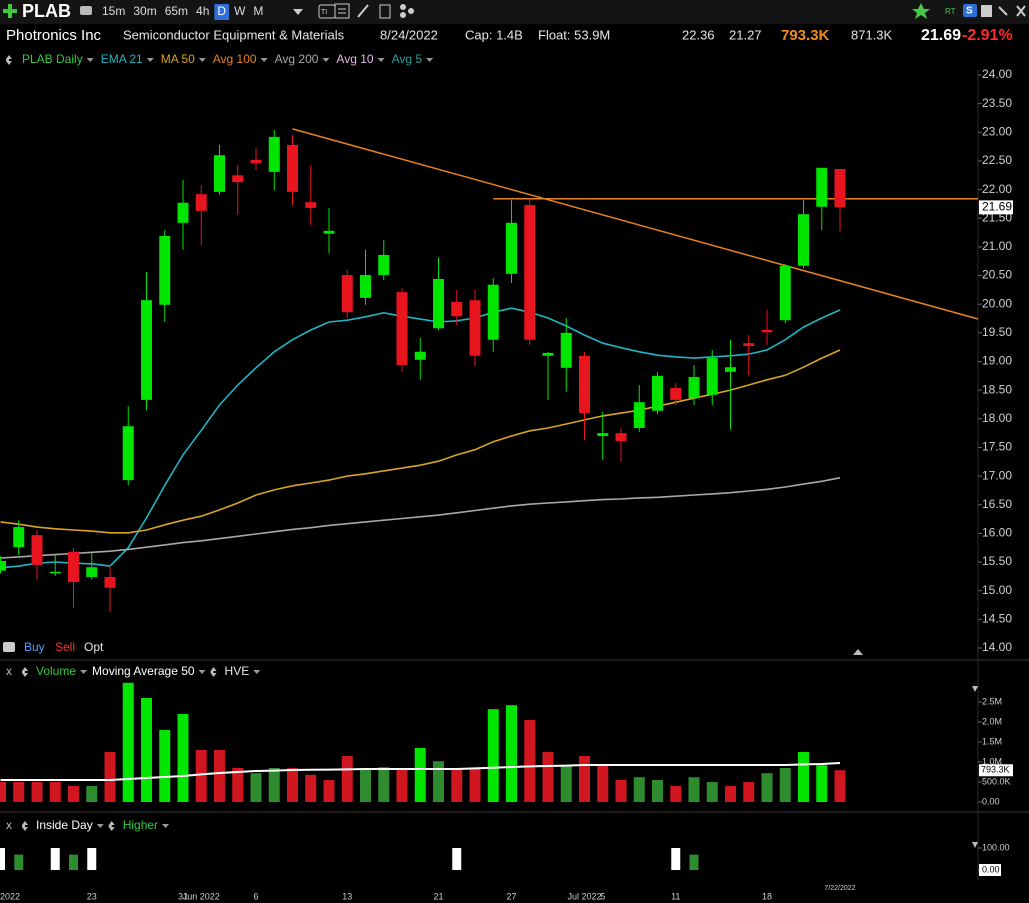 Image resolution: width=1029 pixels, height=903 pixels. I want to click on y-tick-label: 1.5M, so click(992, 741).